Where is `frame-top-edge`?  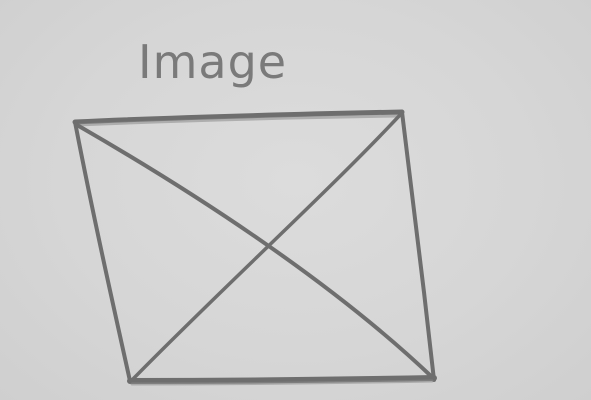
frame-top-edge is located at coordinates (238, 117).